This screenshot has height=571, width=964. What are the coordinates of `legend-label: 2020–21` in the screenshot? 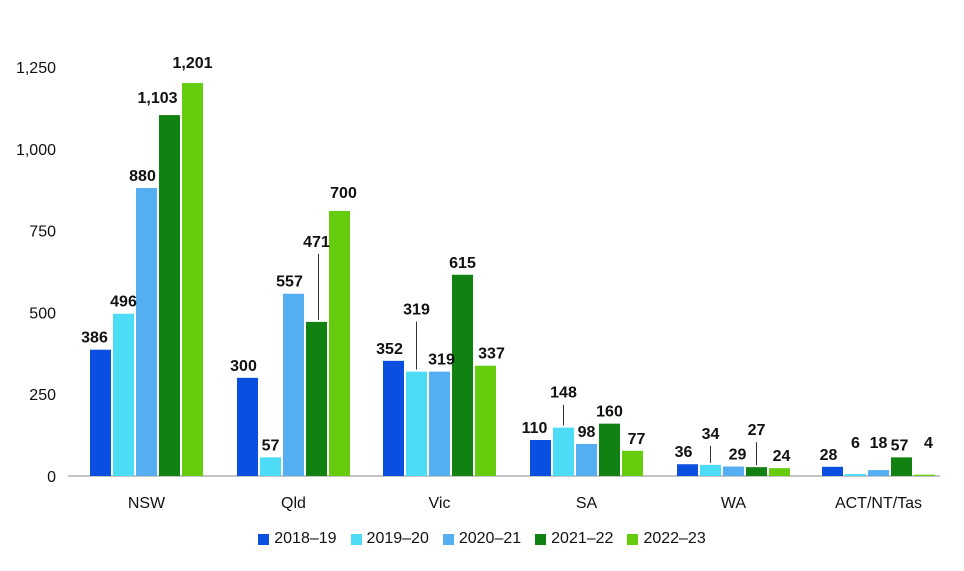 It's located at (490, 538).